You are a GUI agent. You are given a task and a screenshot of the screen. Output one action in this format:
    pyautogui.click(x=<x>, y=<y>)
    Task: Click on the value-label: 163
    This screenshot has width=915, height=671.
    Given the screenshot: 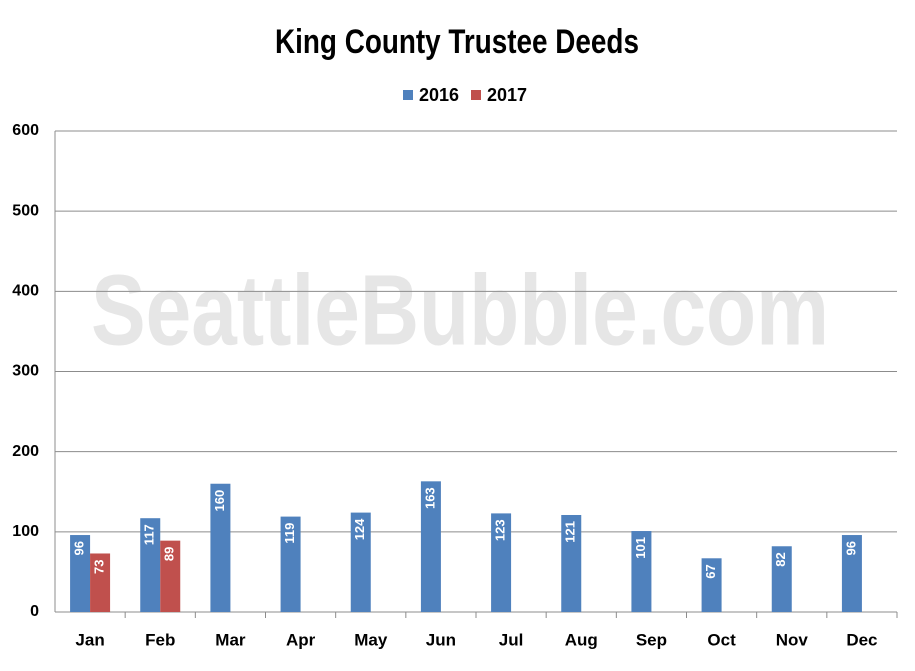 What is the action you would take?
    pyautogui.click(x=429, y=498)
    